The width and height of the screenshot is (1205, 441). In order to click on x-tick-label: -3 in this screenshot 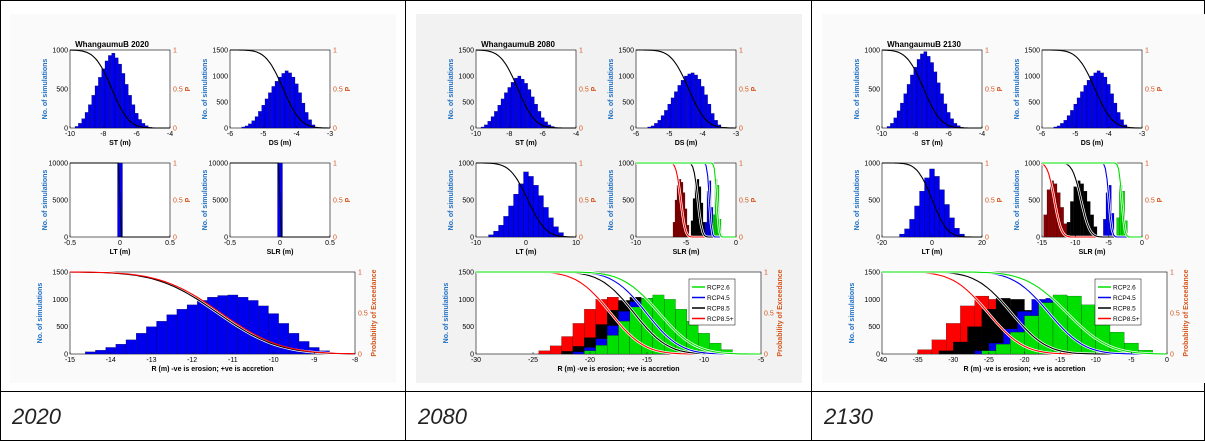, I will do `click(330, 134)`.